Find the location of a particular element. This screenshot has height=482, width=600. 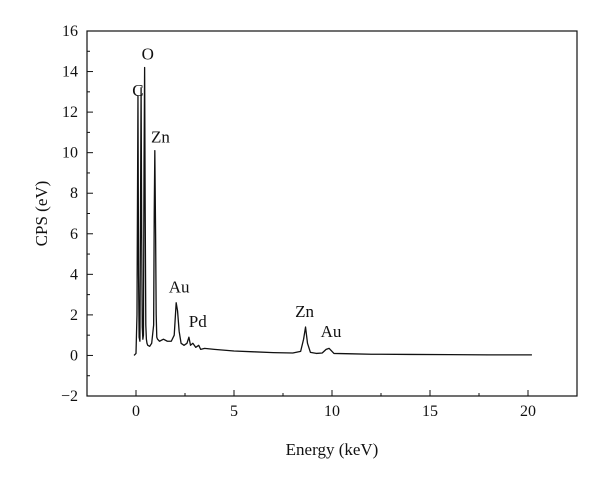

x-tick-label: 15 is located at coordinates (430, 411).